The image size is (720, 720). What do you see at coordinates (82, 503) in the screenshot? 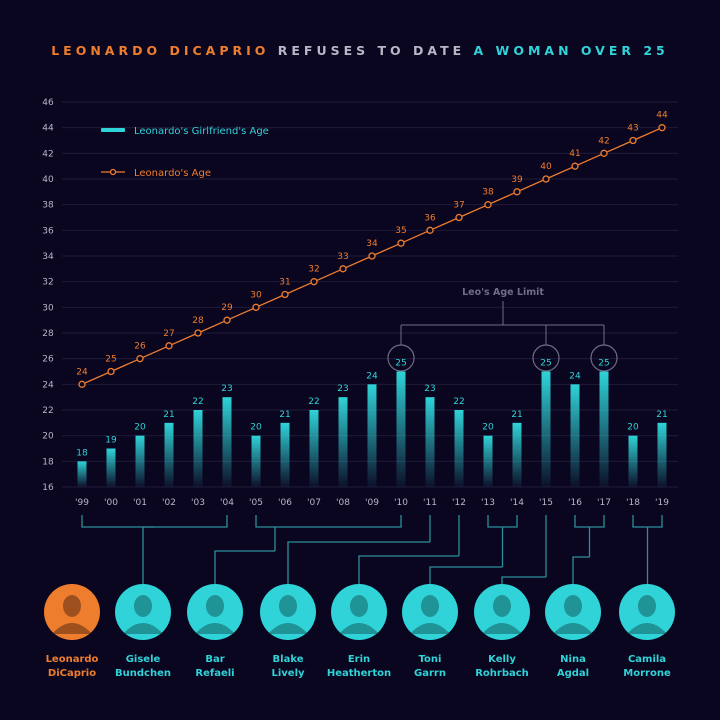
I see `x-tick-label: '99` at bounding box center [82, 503].